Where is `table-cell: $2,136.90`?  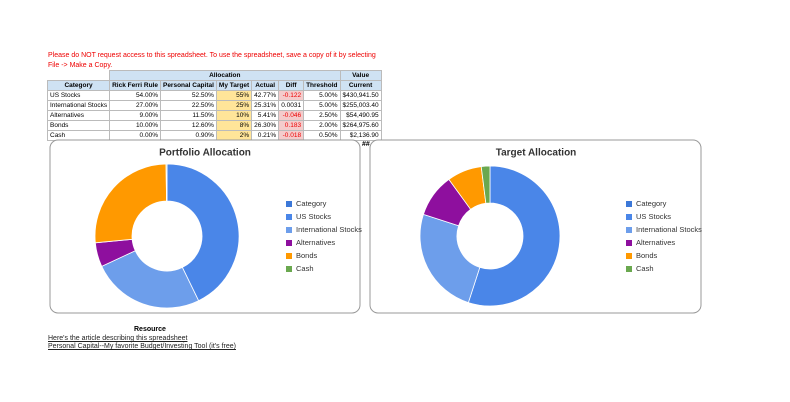 table-cell: $2,136.90 is located at coordinates (360, 135).